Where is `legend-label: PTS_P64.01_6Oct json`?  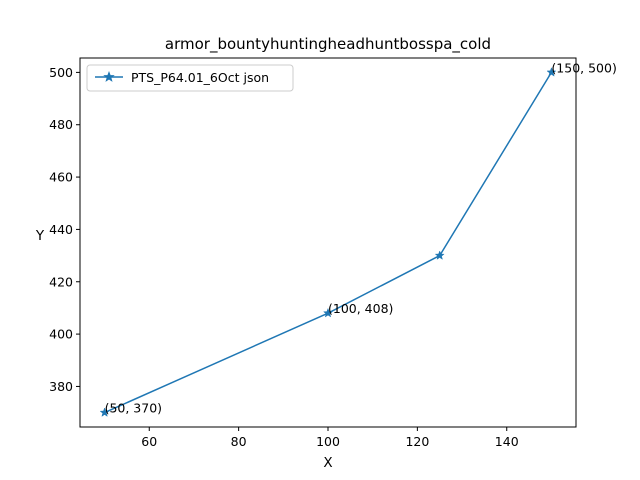 legend-label: PTS_P64.01_6Oct json is located at coordinates (200, 77).